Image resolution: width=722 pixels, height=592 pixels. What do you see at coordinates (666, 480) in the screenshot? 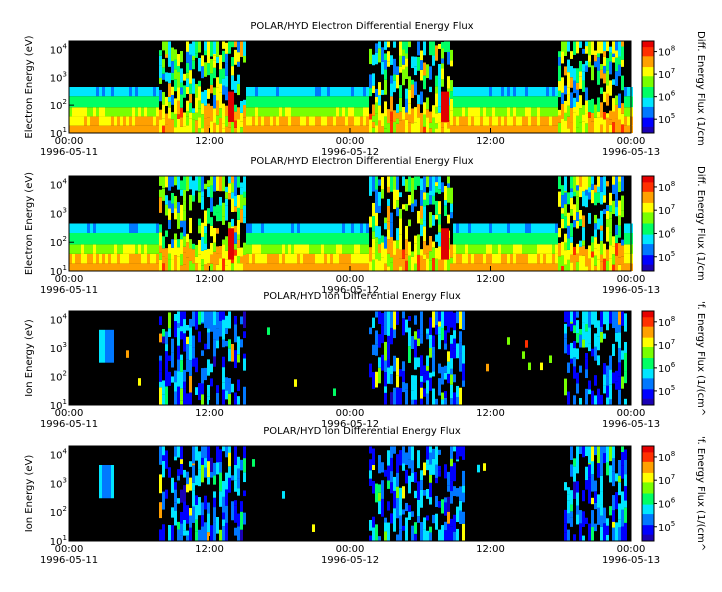
I see `colorbar-tick-label: 107` at bounding box center [666, 480].